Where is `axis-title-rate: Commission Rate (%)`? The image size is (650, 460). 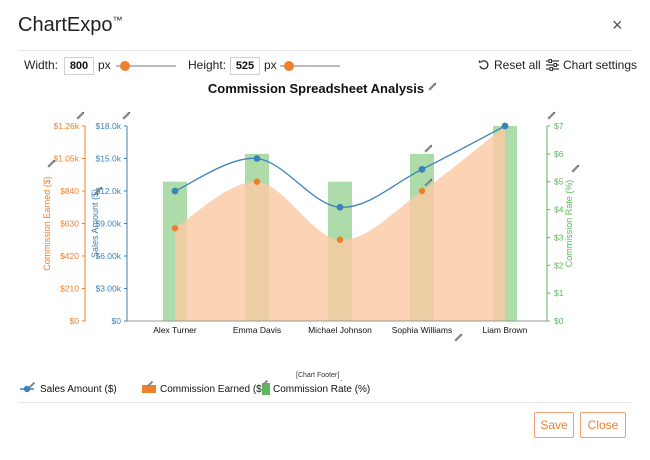 axis-title-rate: Commission Rate (%) is located at coordinates (569, 224).